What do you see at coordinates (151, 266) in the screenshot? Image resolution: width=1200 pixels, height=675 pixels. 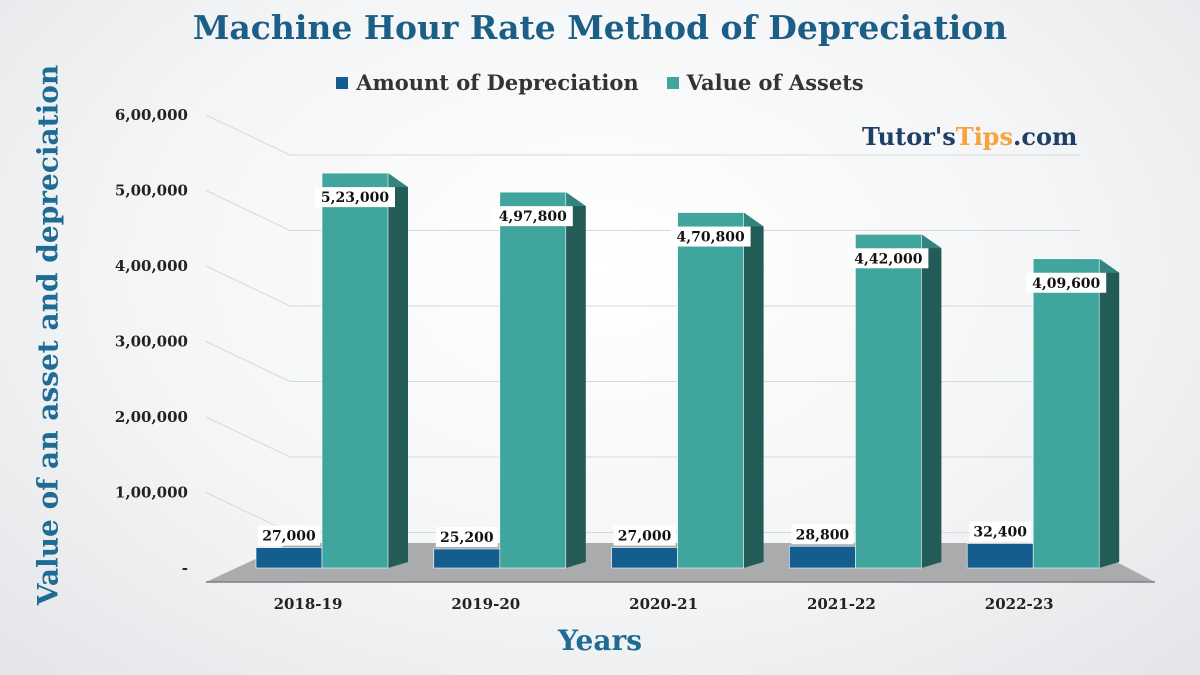 I see `y-tick-label: 4,00,000` at bounding box center [151, 266].